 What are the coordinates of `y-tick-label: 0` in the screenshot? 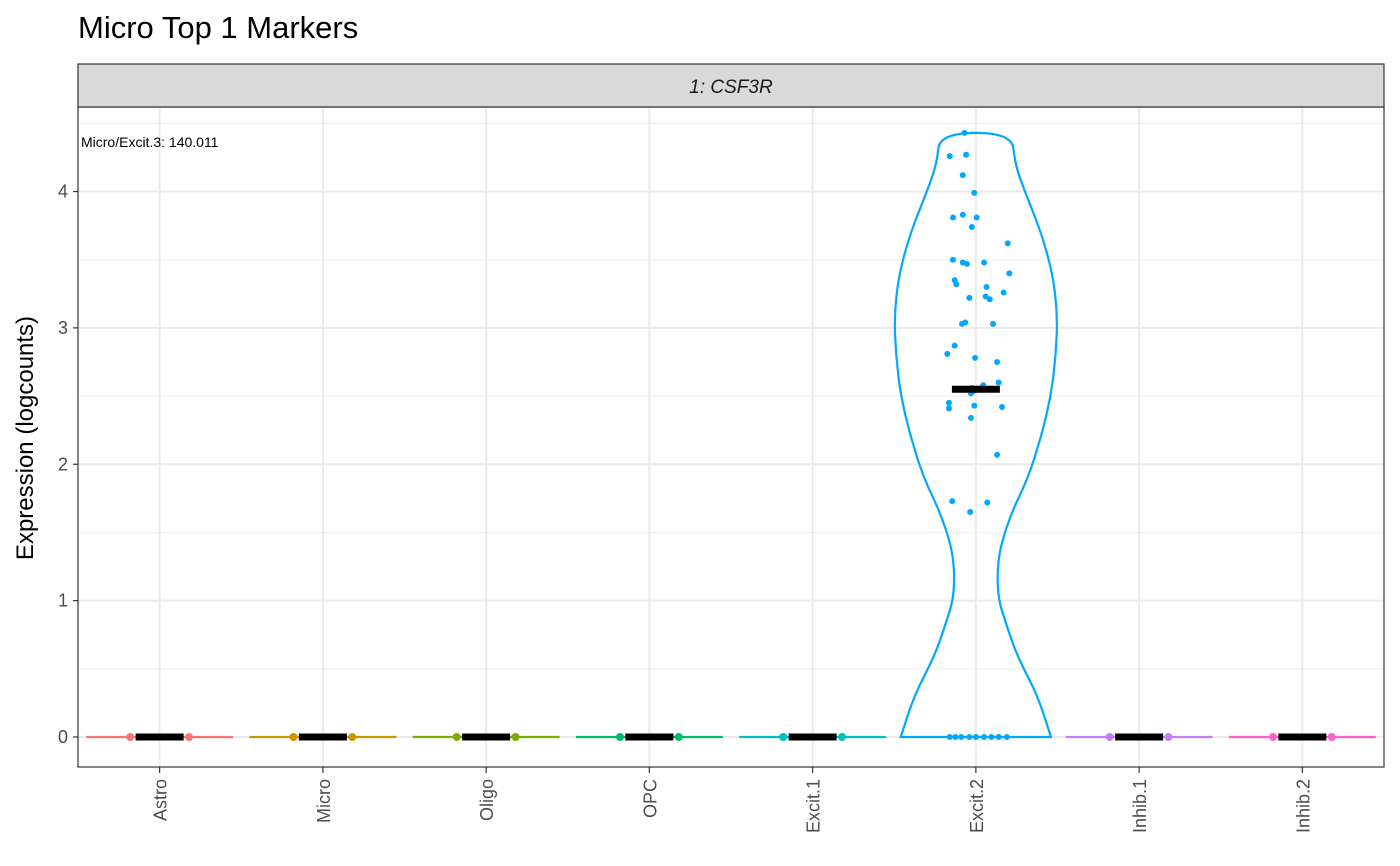 It's located at (63, 737).